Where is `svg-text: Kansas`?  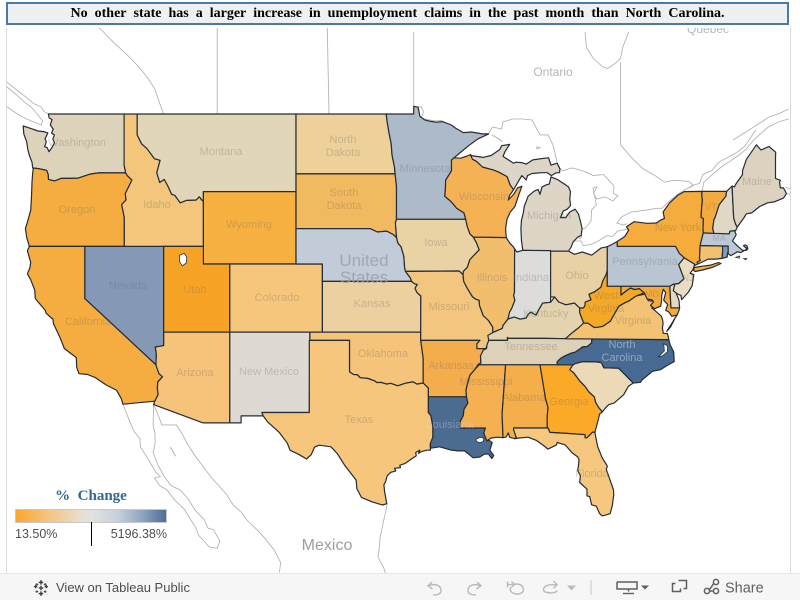
svg-text: Kansas is located at coordinates (372, 304).